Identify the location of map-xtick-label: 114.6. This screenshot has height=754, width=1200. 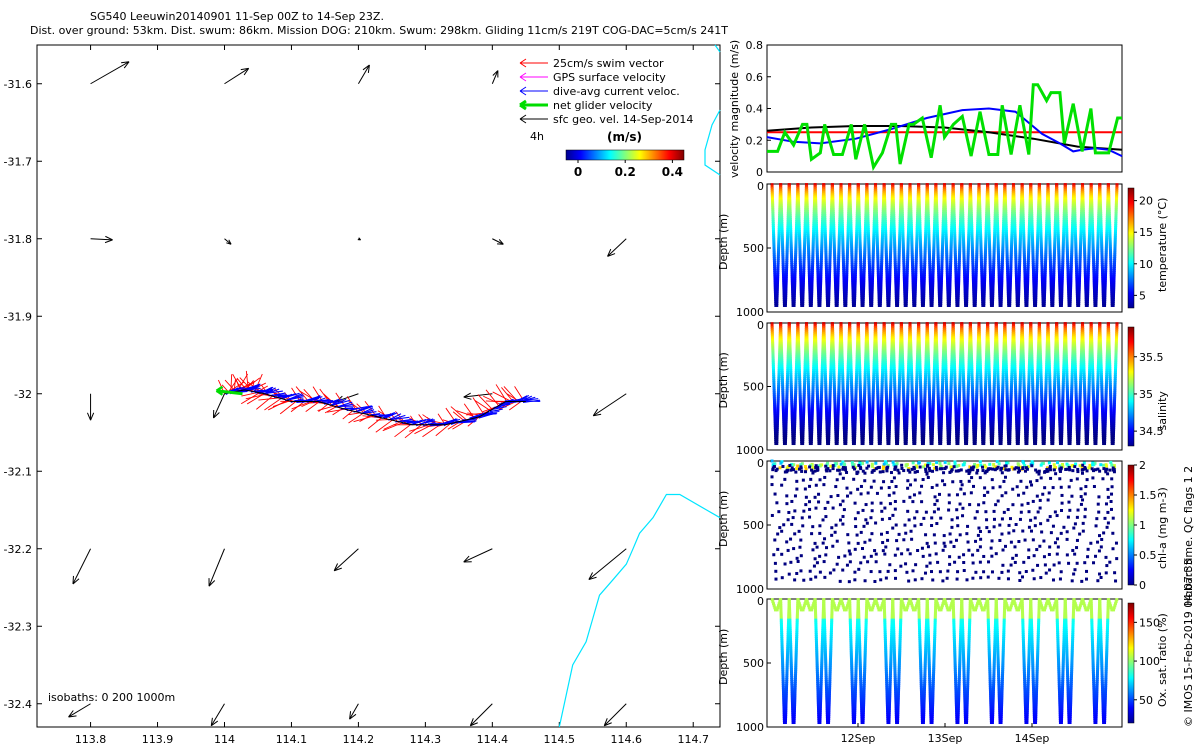
(627, 739).